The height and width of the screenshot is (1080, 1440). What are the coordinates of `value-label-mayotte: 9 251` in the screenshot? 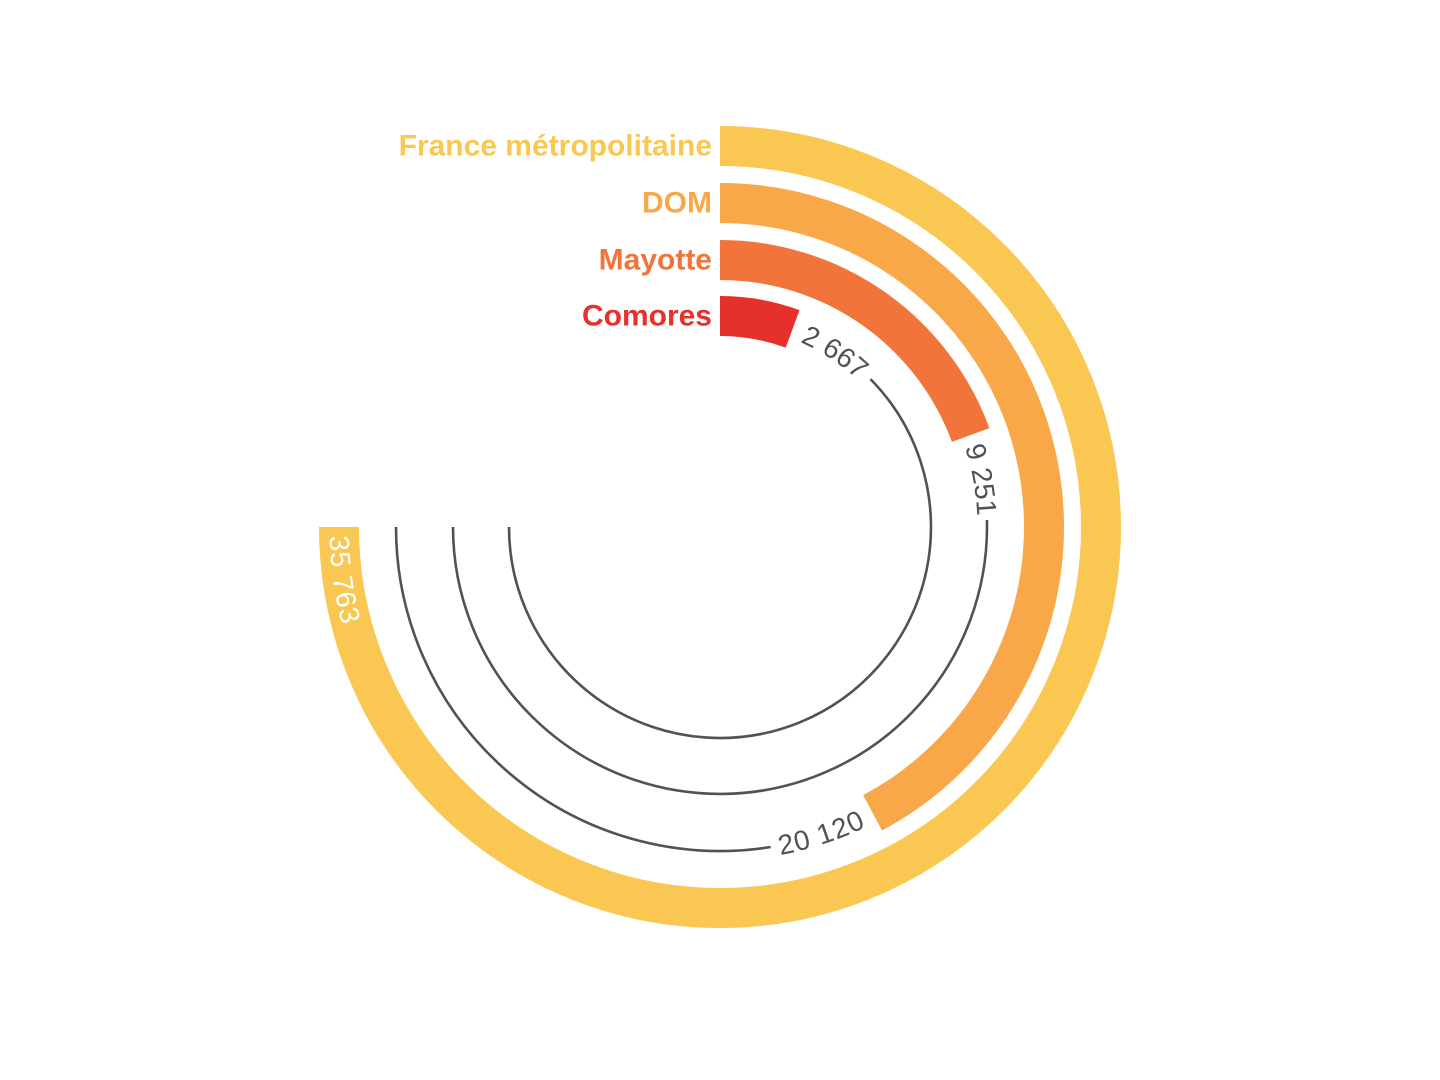 It's located at (980, 478).